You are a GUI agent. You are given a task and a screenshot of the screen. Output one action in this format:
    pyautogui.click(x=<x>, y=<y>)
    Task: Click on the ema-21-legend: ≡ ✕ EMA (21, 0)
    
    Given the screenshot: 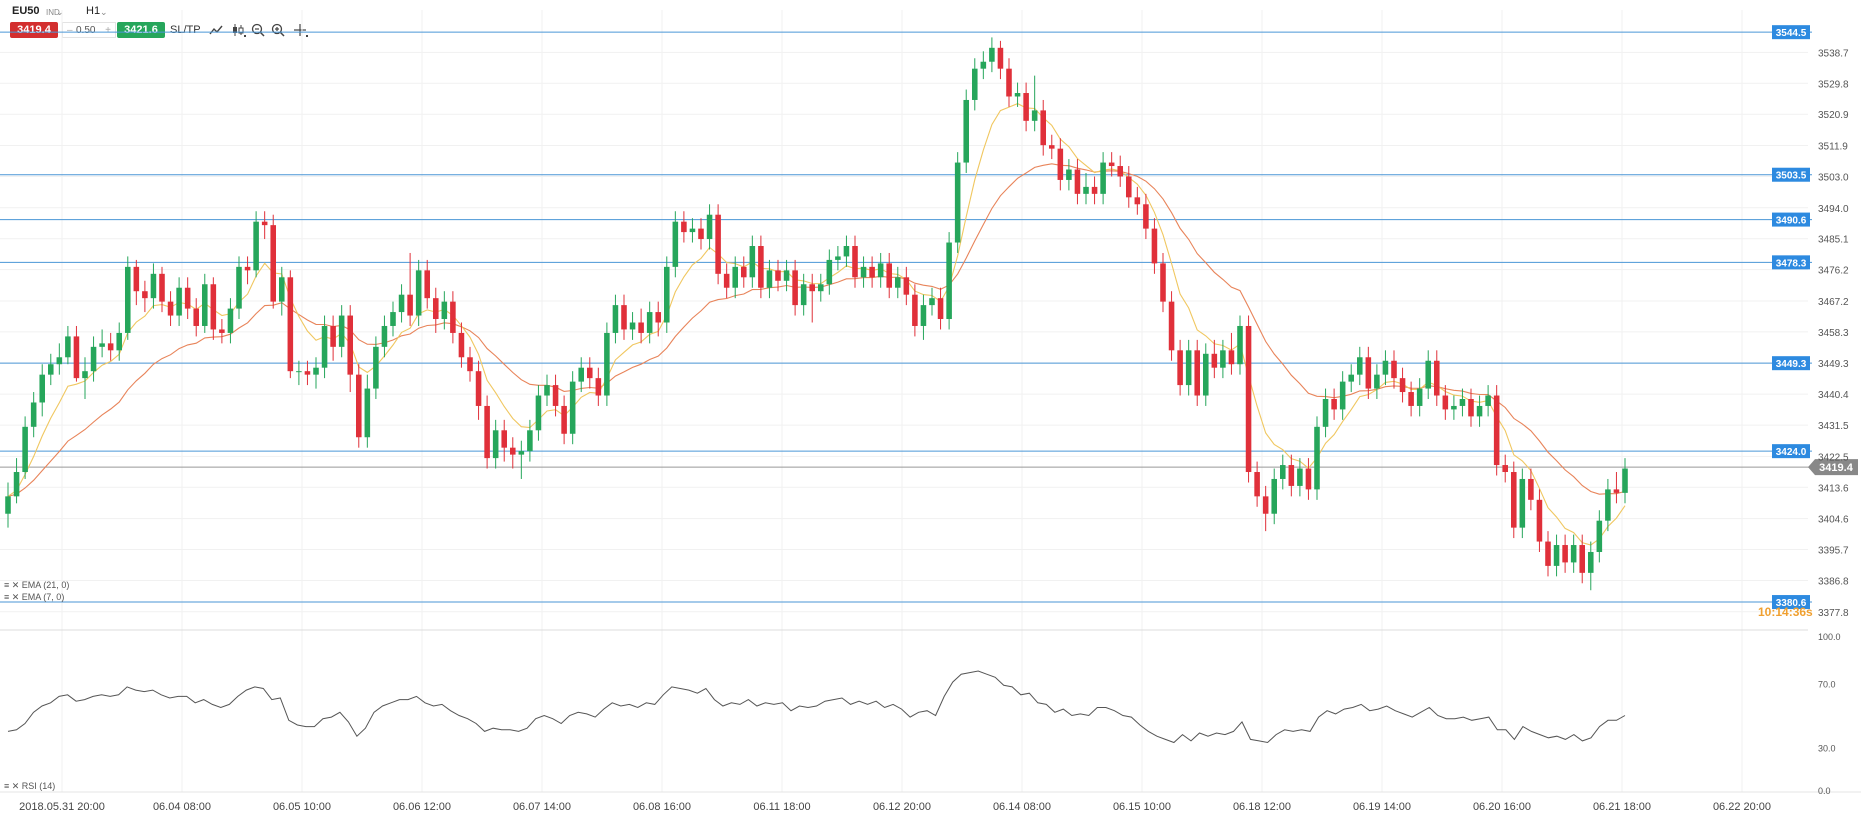 What is the action you would take?
    pyautogui.click(x=36, y=585)
    